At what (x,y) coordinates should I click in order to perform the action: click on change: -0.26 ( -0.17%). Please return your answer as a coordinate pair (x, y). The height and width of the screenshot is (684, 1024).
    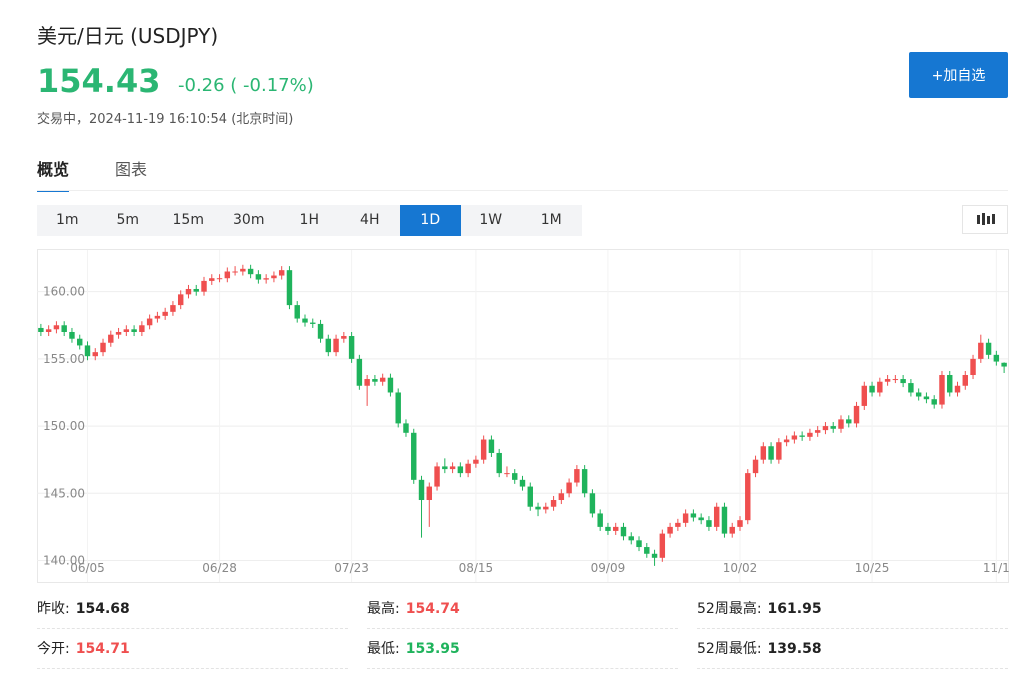
    Looking at the image, I should click on (246, 85).